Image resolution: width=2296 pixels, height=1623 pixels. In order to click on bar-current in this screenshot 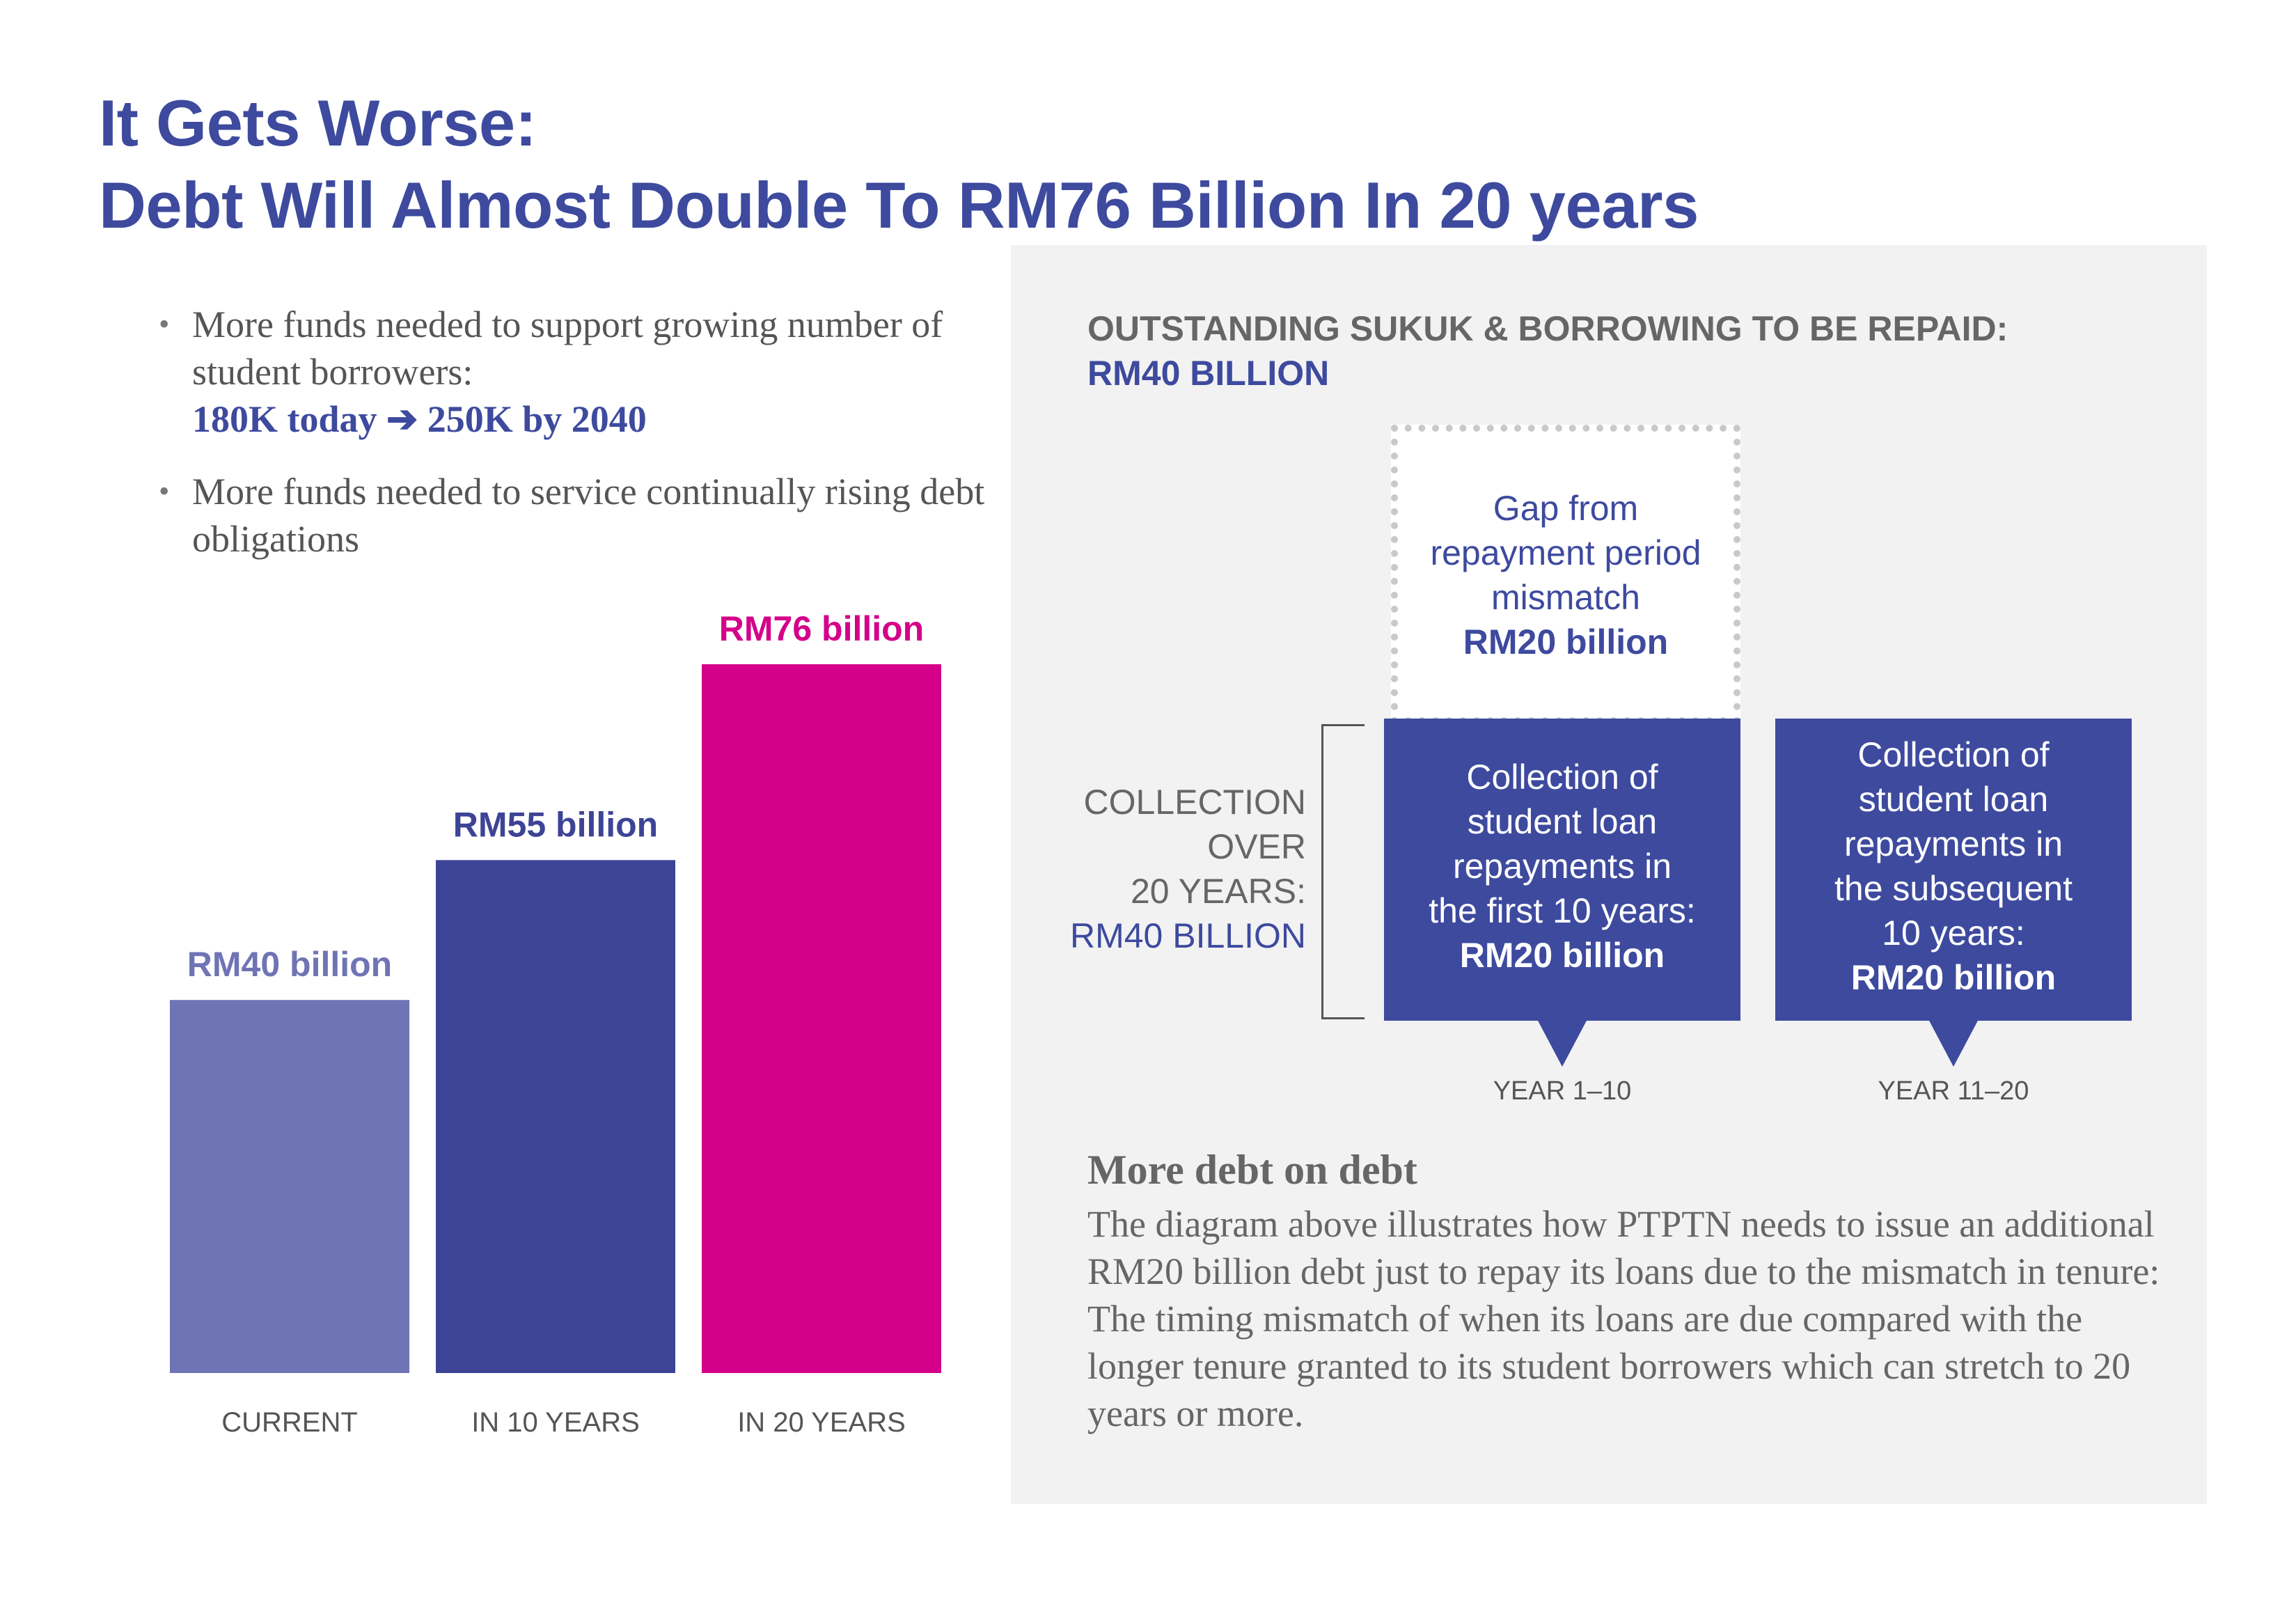, I will do `click(289, 1186)`.